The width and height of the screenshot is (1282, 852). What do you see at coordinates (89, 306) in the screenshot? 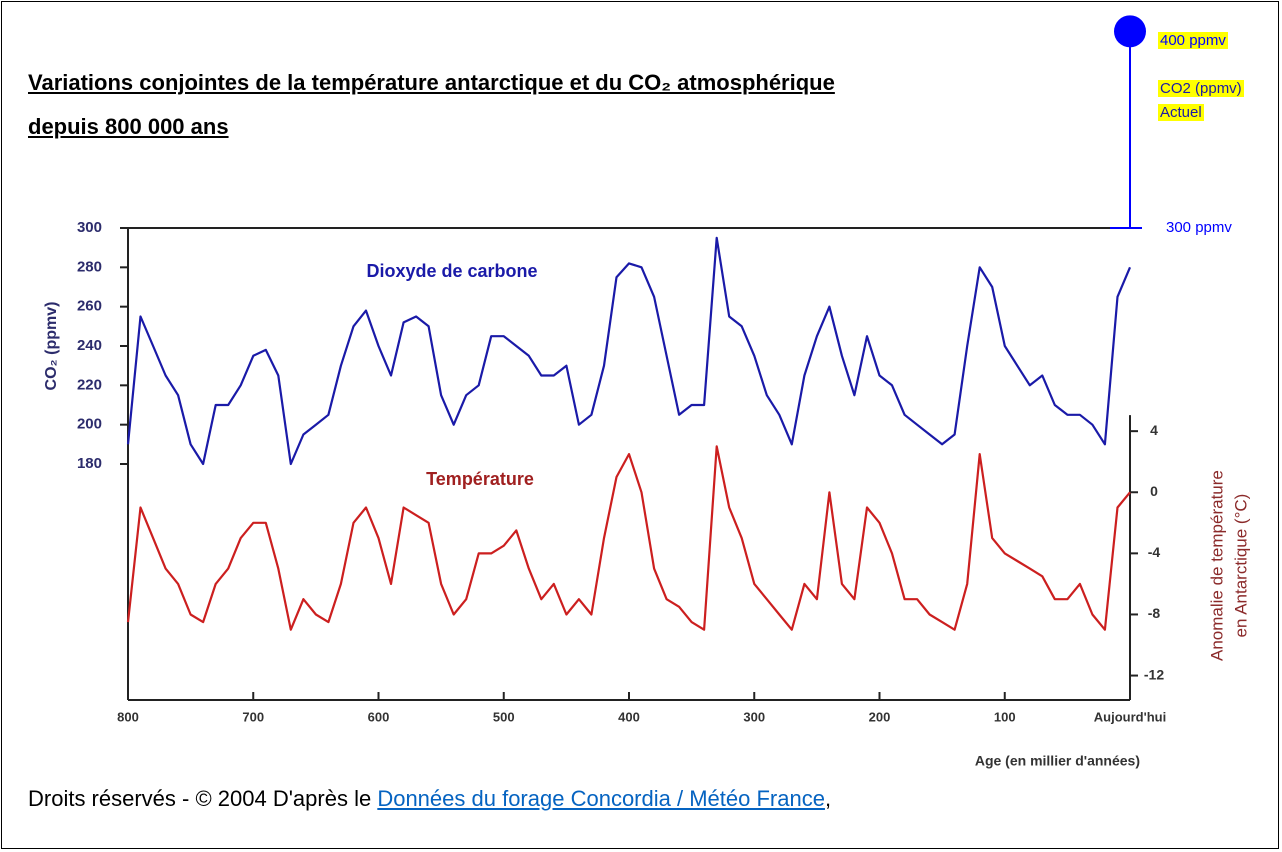
I see `y-tick-label: 260` at bounding box center [89, 306].